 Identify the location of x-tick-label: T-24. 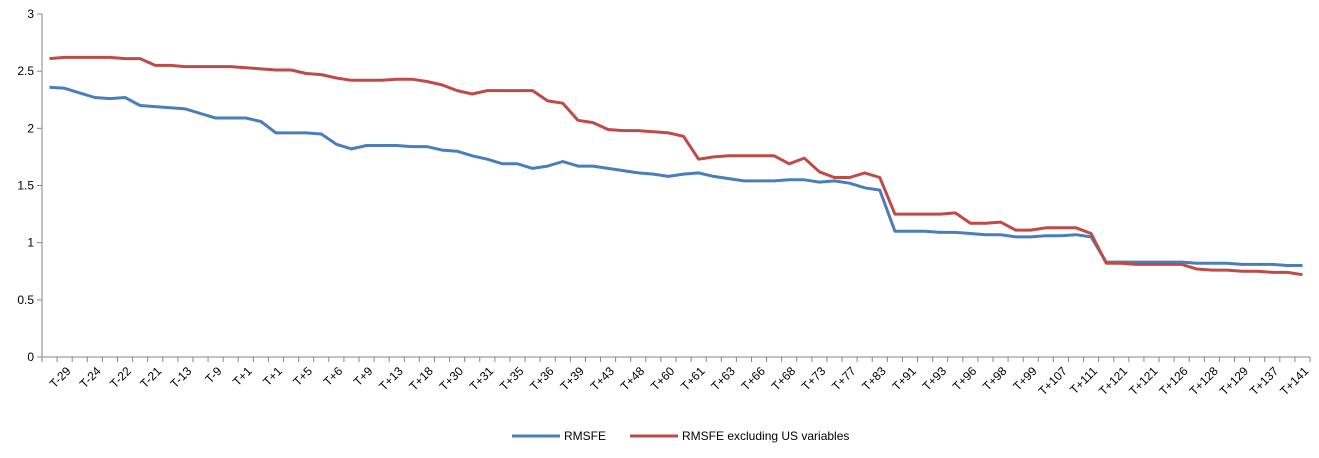
(90, 377).